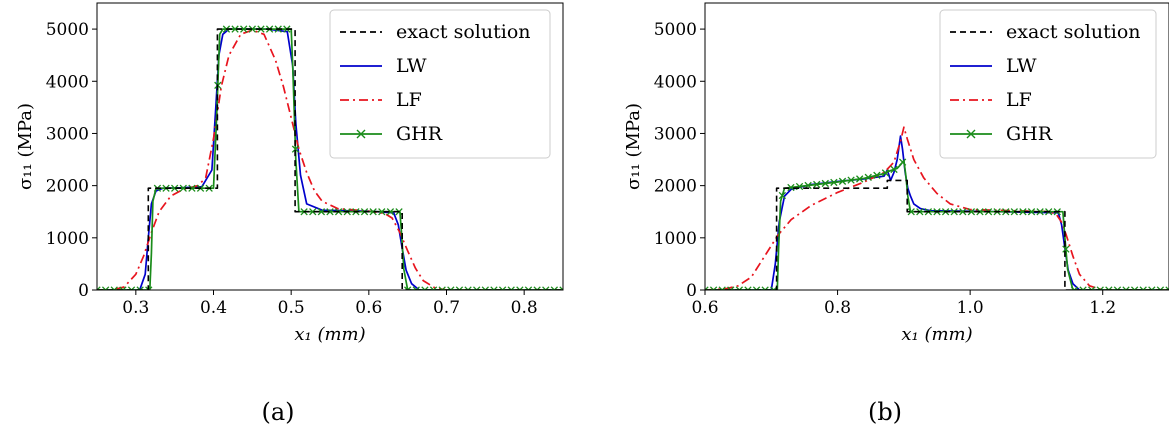 This screenshot has width=1169, height=437. Describe the element at coordinates (67, 30) in the screenshot. I see `y-tick-label: 5000` at that location.